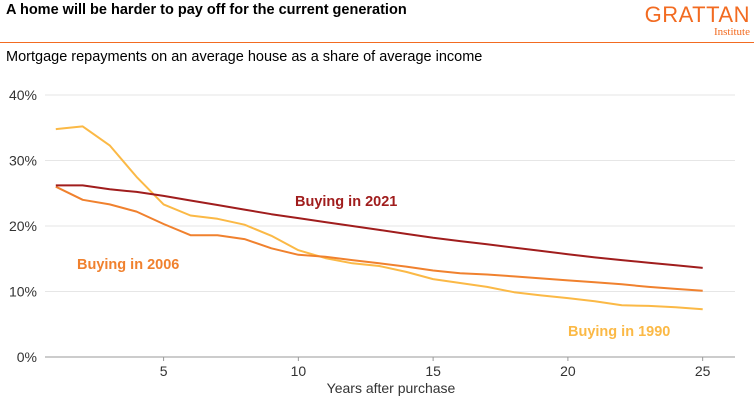 This screenshot has width=754, height=402. I want to click on x-tick-label: 25, so click(703, 371).